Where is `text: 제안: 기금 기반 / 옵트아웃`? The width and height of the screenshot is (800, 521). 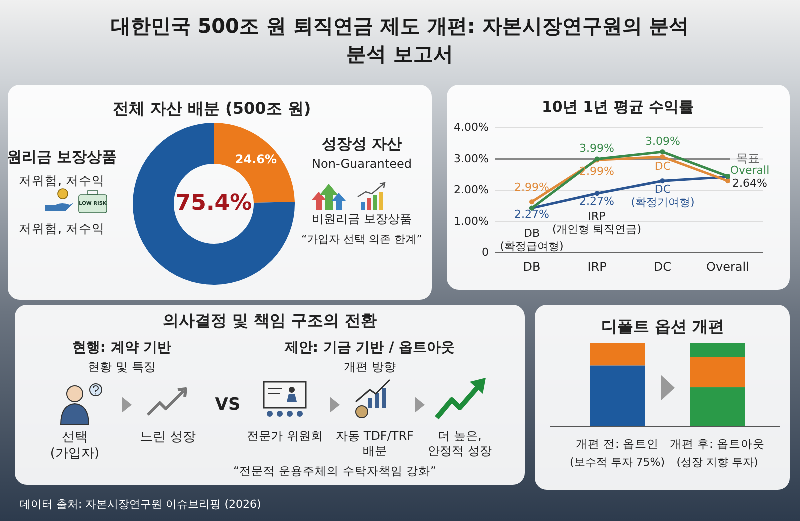
text: 제안: 기금 기반 / 옵트아웃 is located at coordinates (370, 348).